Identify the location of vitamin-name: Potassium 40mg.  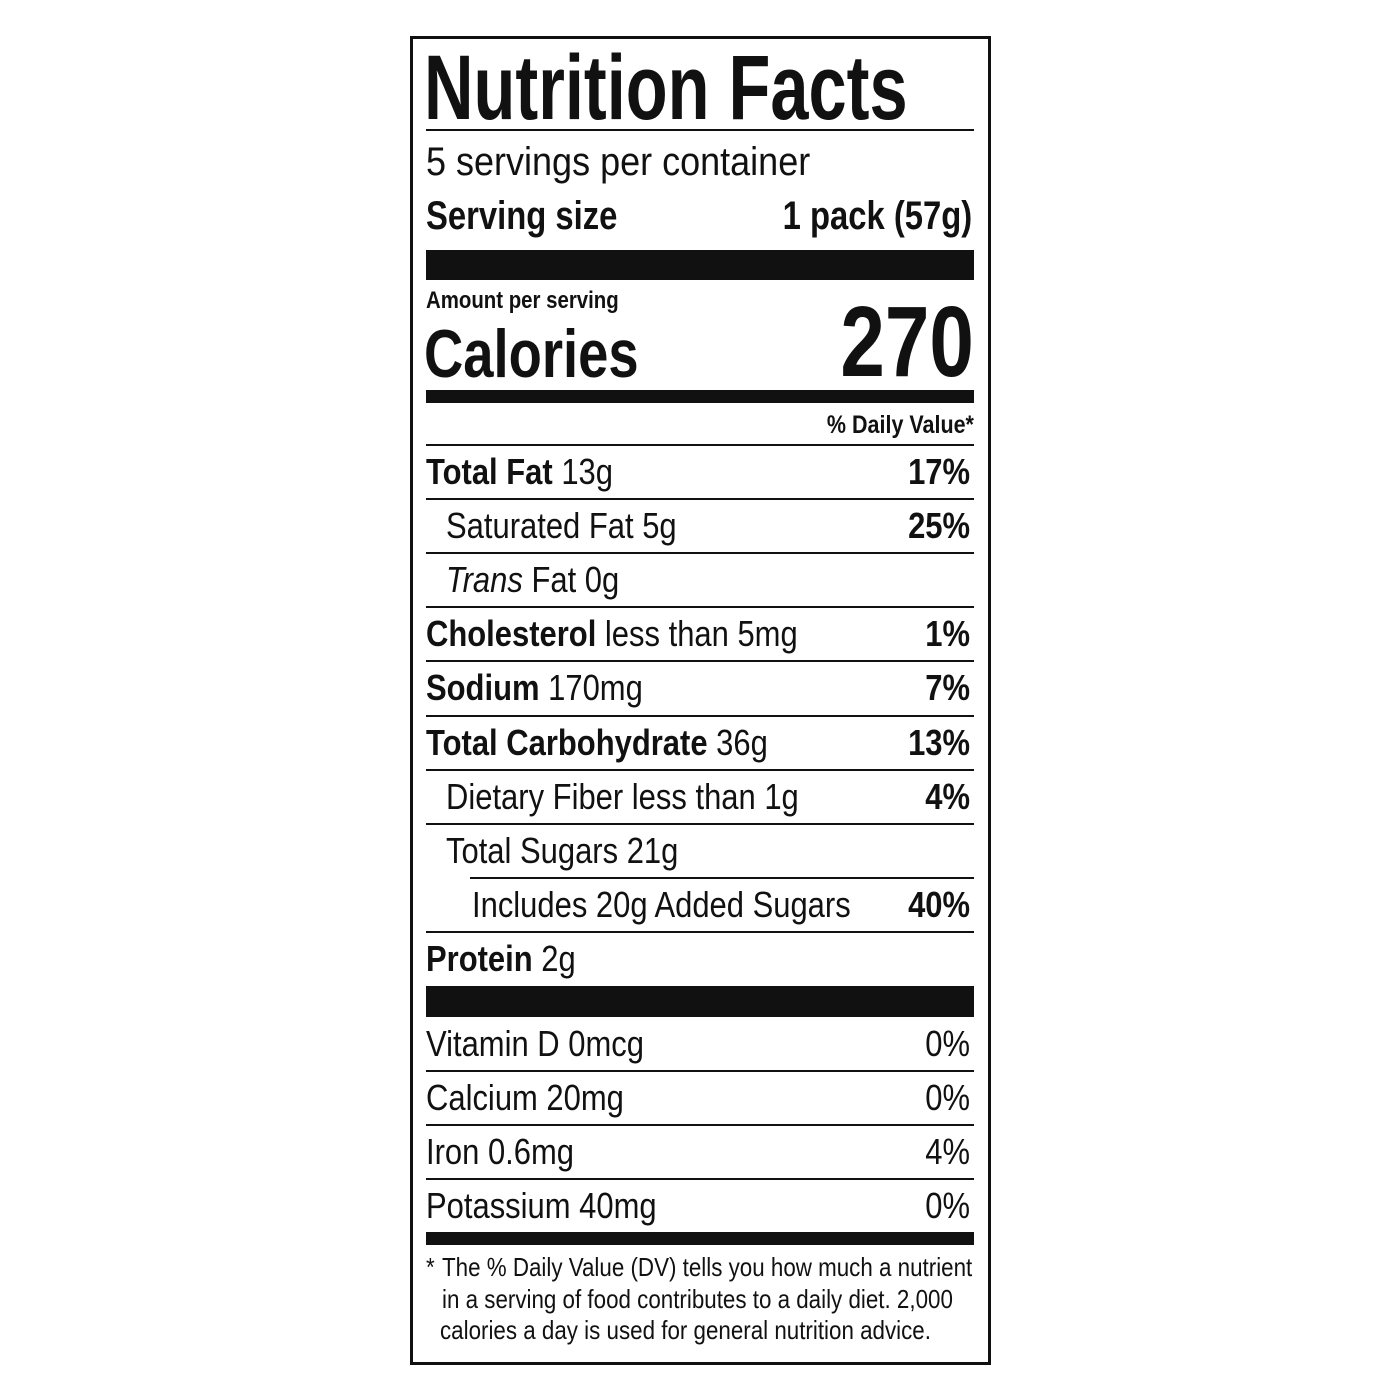
(541, 1205).